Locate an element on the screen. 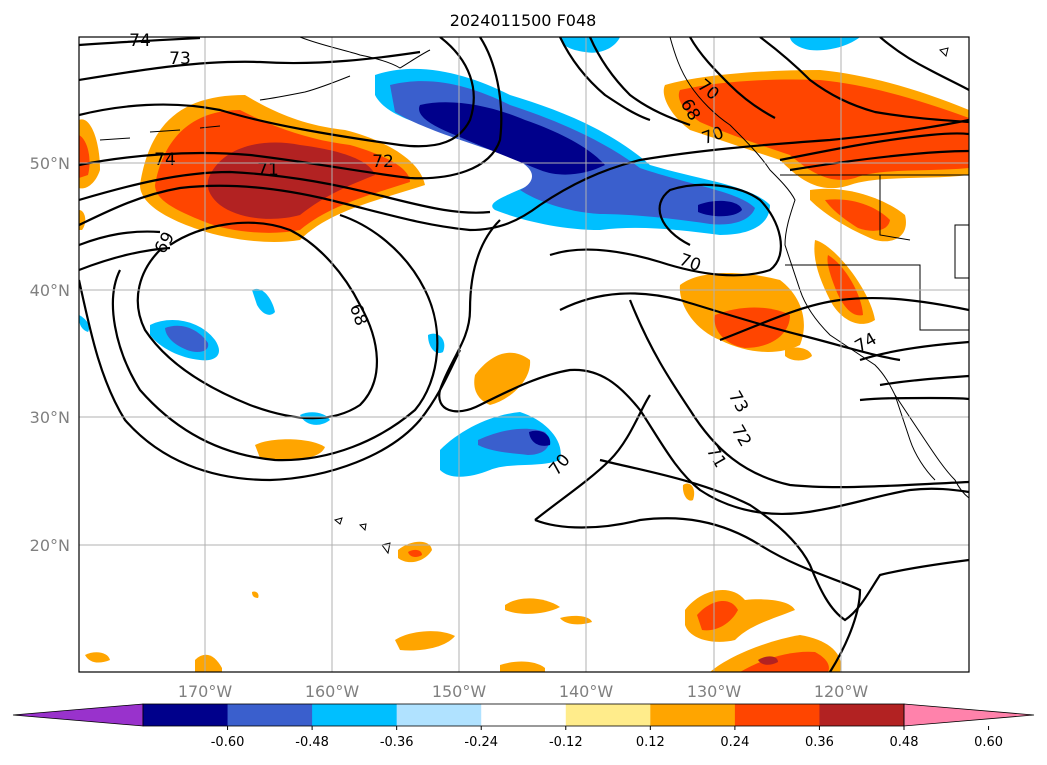  lon-label: 130°W is located at coordinates (714, 691).